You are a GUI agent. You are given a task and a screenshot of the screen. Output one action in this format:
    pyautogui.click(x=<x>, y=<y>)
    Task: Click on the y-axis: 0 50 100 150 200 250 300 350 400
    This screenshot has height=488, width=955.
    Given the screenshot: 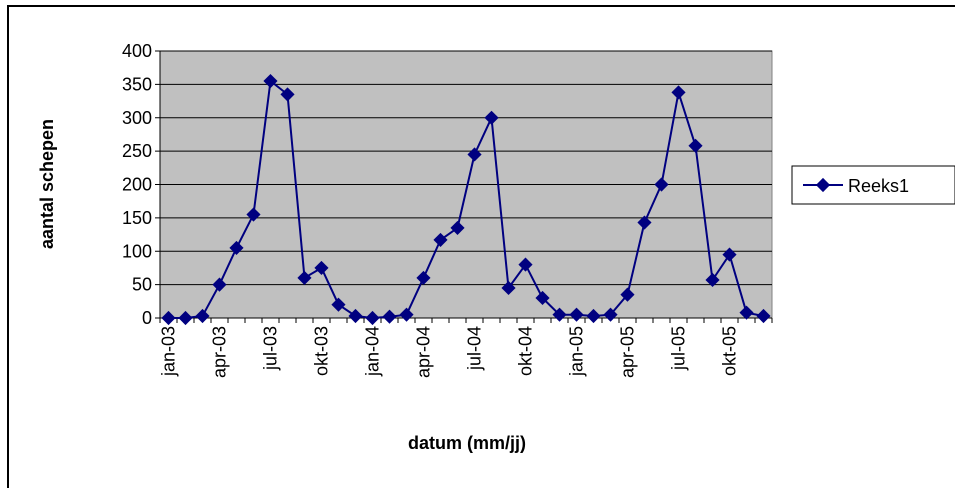 What is the action you would take?
    pyautogui.click(x=141, y=184)
    